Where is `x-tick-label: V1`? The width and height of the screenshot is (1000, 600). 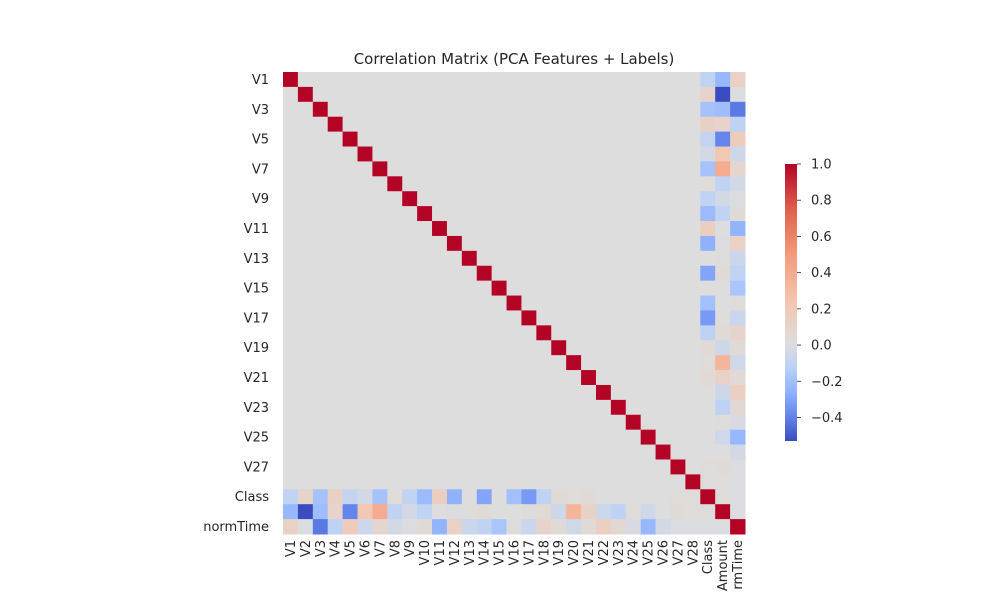 x-tick-label: V1 is located at coordinates (291, 548).